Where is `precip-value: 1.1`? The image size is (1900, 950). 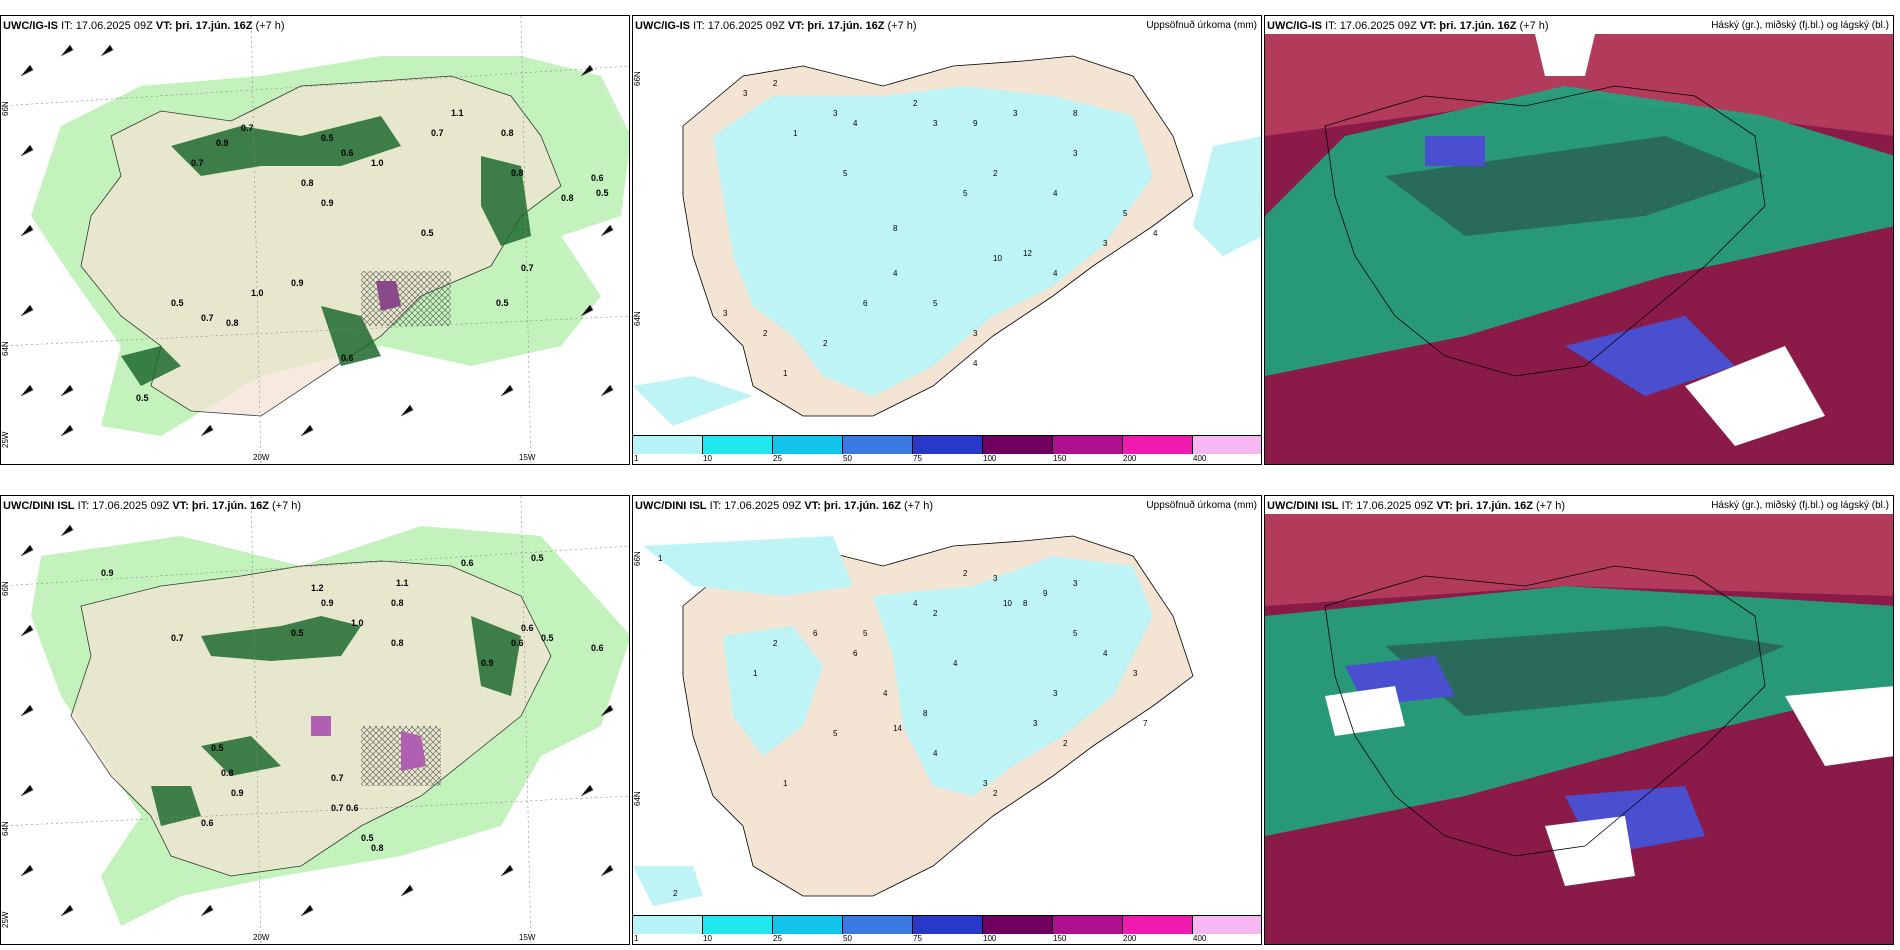
precip-value: 1.1 is located at coordinates (402, 583).